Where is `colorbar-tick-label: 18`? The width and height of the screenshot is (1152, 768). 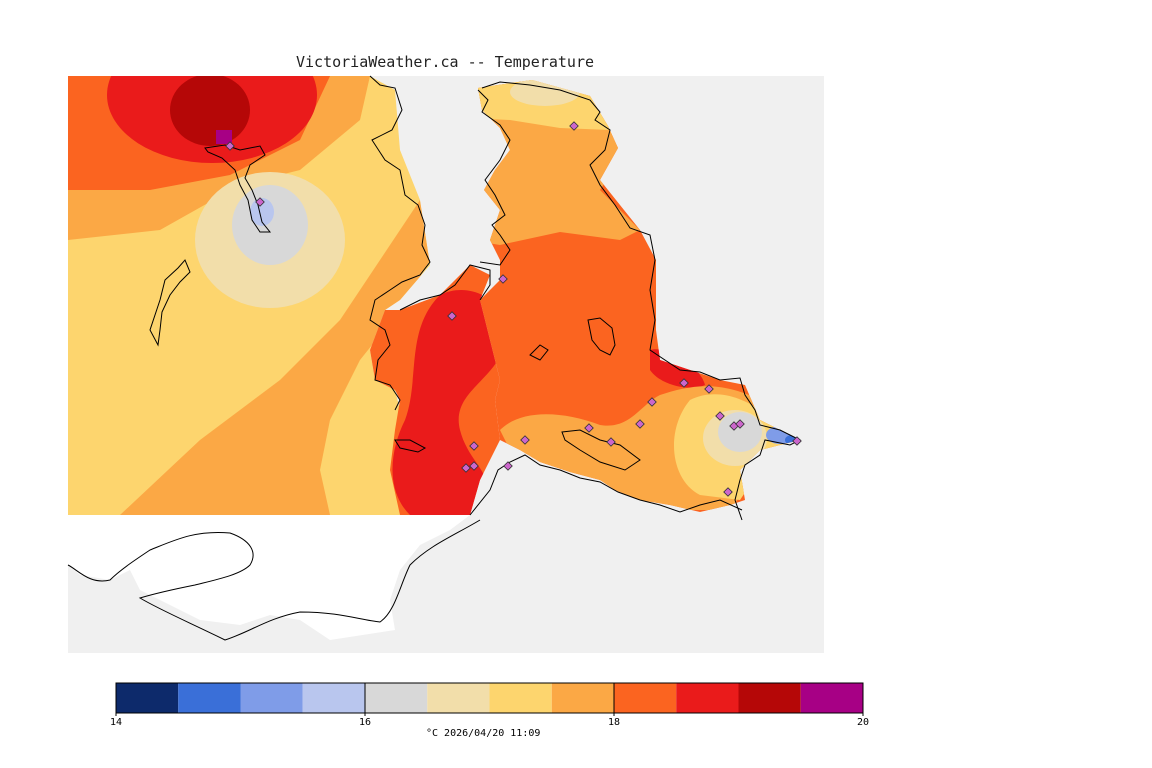 colorbar-tick-label: 18 is located at coordinates (614, 722).